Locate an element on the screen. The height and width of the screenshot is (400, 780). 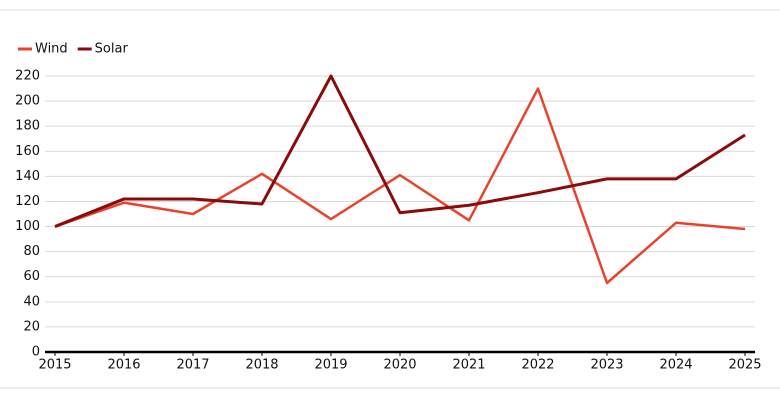
x-tick-label: 2017 is located at coordinates (192, 365).